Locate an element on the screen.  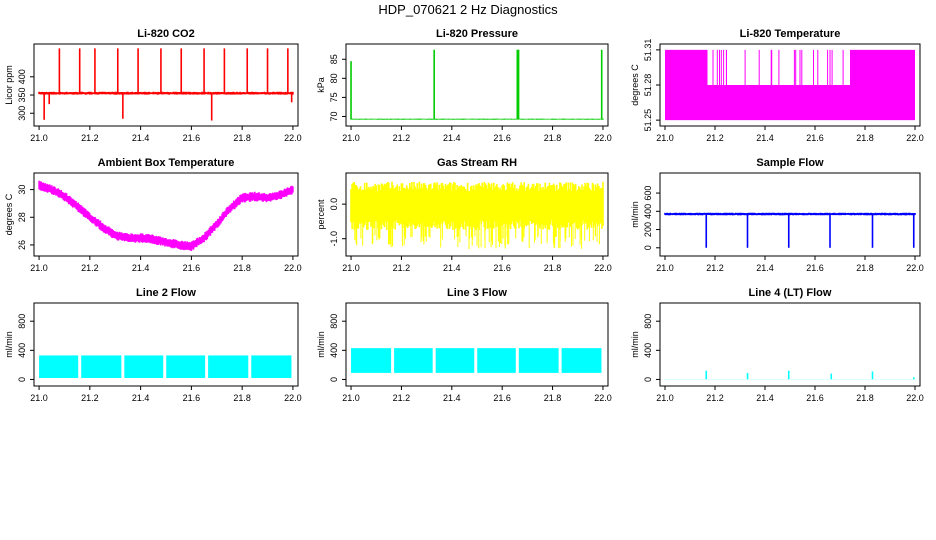
y-tick-label: 300 is located at coordinates (22, 113).